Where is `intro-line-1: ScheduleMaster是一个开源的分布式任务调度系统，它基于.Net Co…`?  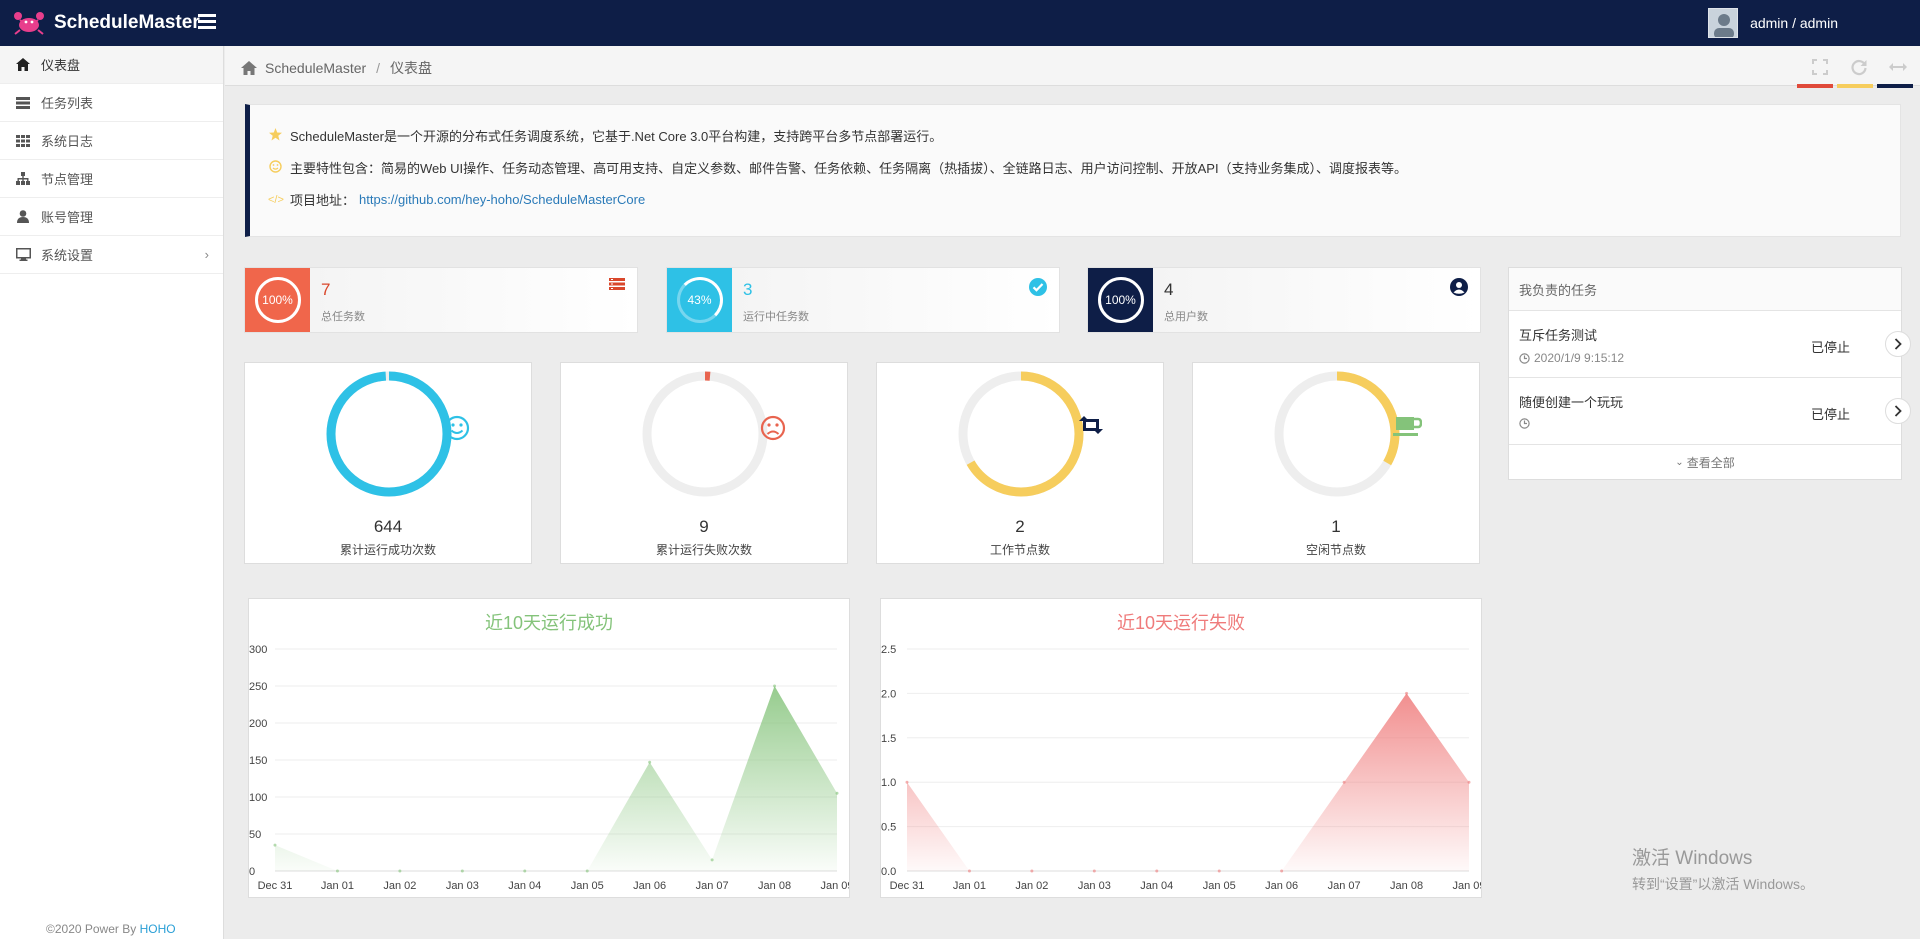
intro-line-1: ScheduleMaster是一个开源的分布式任务调度系统，它基于.Net Co… is located at coordinates (605, 135).